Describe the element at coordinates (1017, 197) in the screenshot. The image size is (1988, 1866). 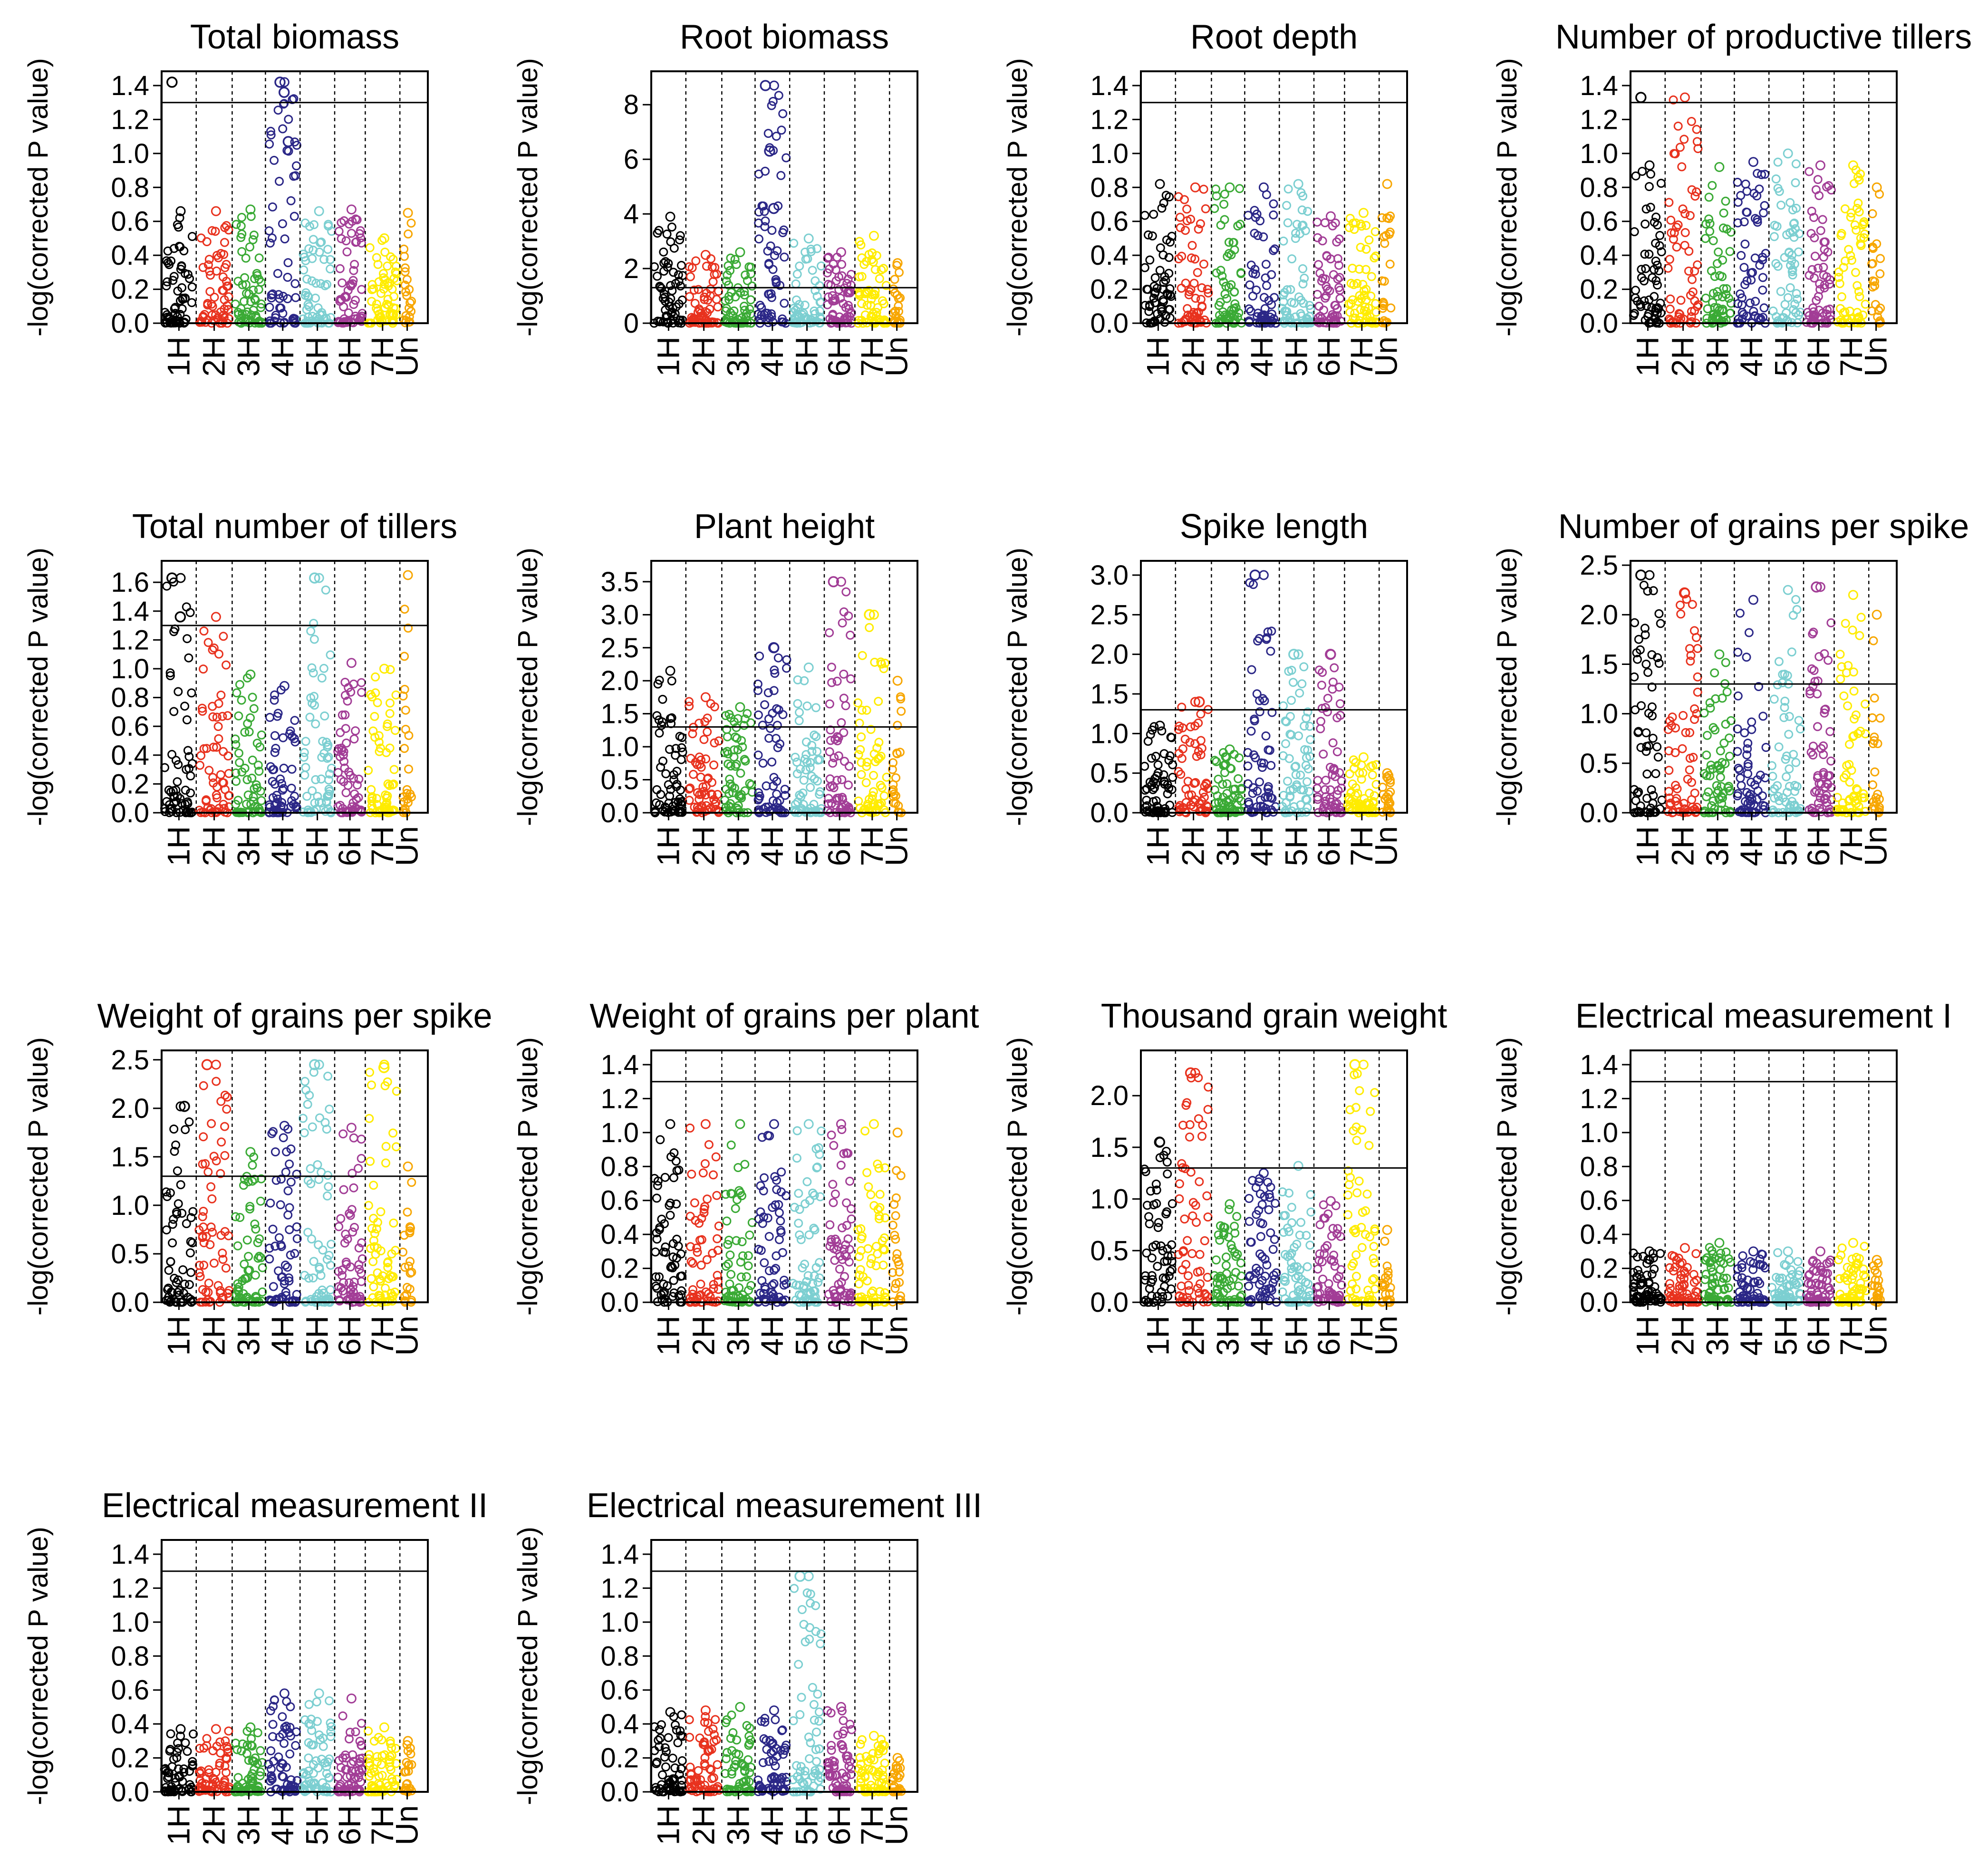
I see `y-axis-label: -log(corrected P value)` at that location.